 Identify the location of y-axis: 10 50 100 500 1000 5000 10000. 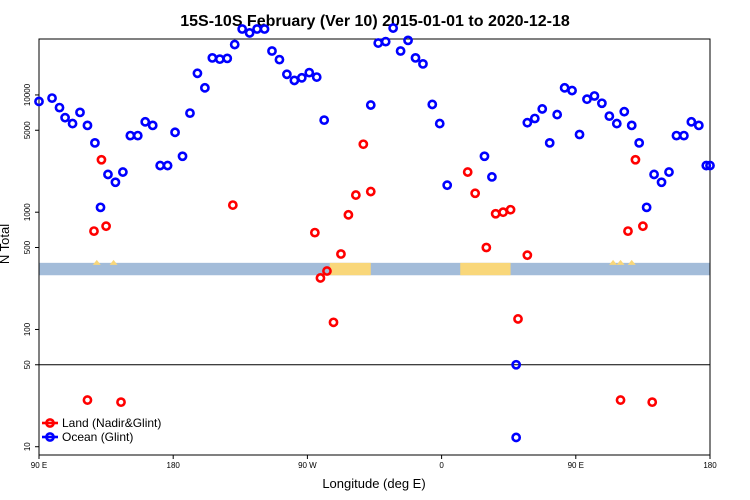
(31, 267).